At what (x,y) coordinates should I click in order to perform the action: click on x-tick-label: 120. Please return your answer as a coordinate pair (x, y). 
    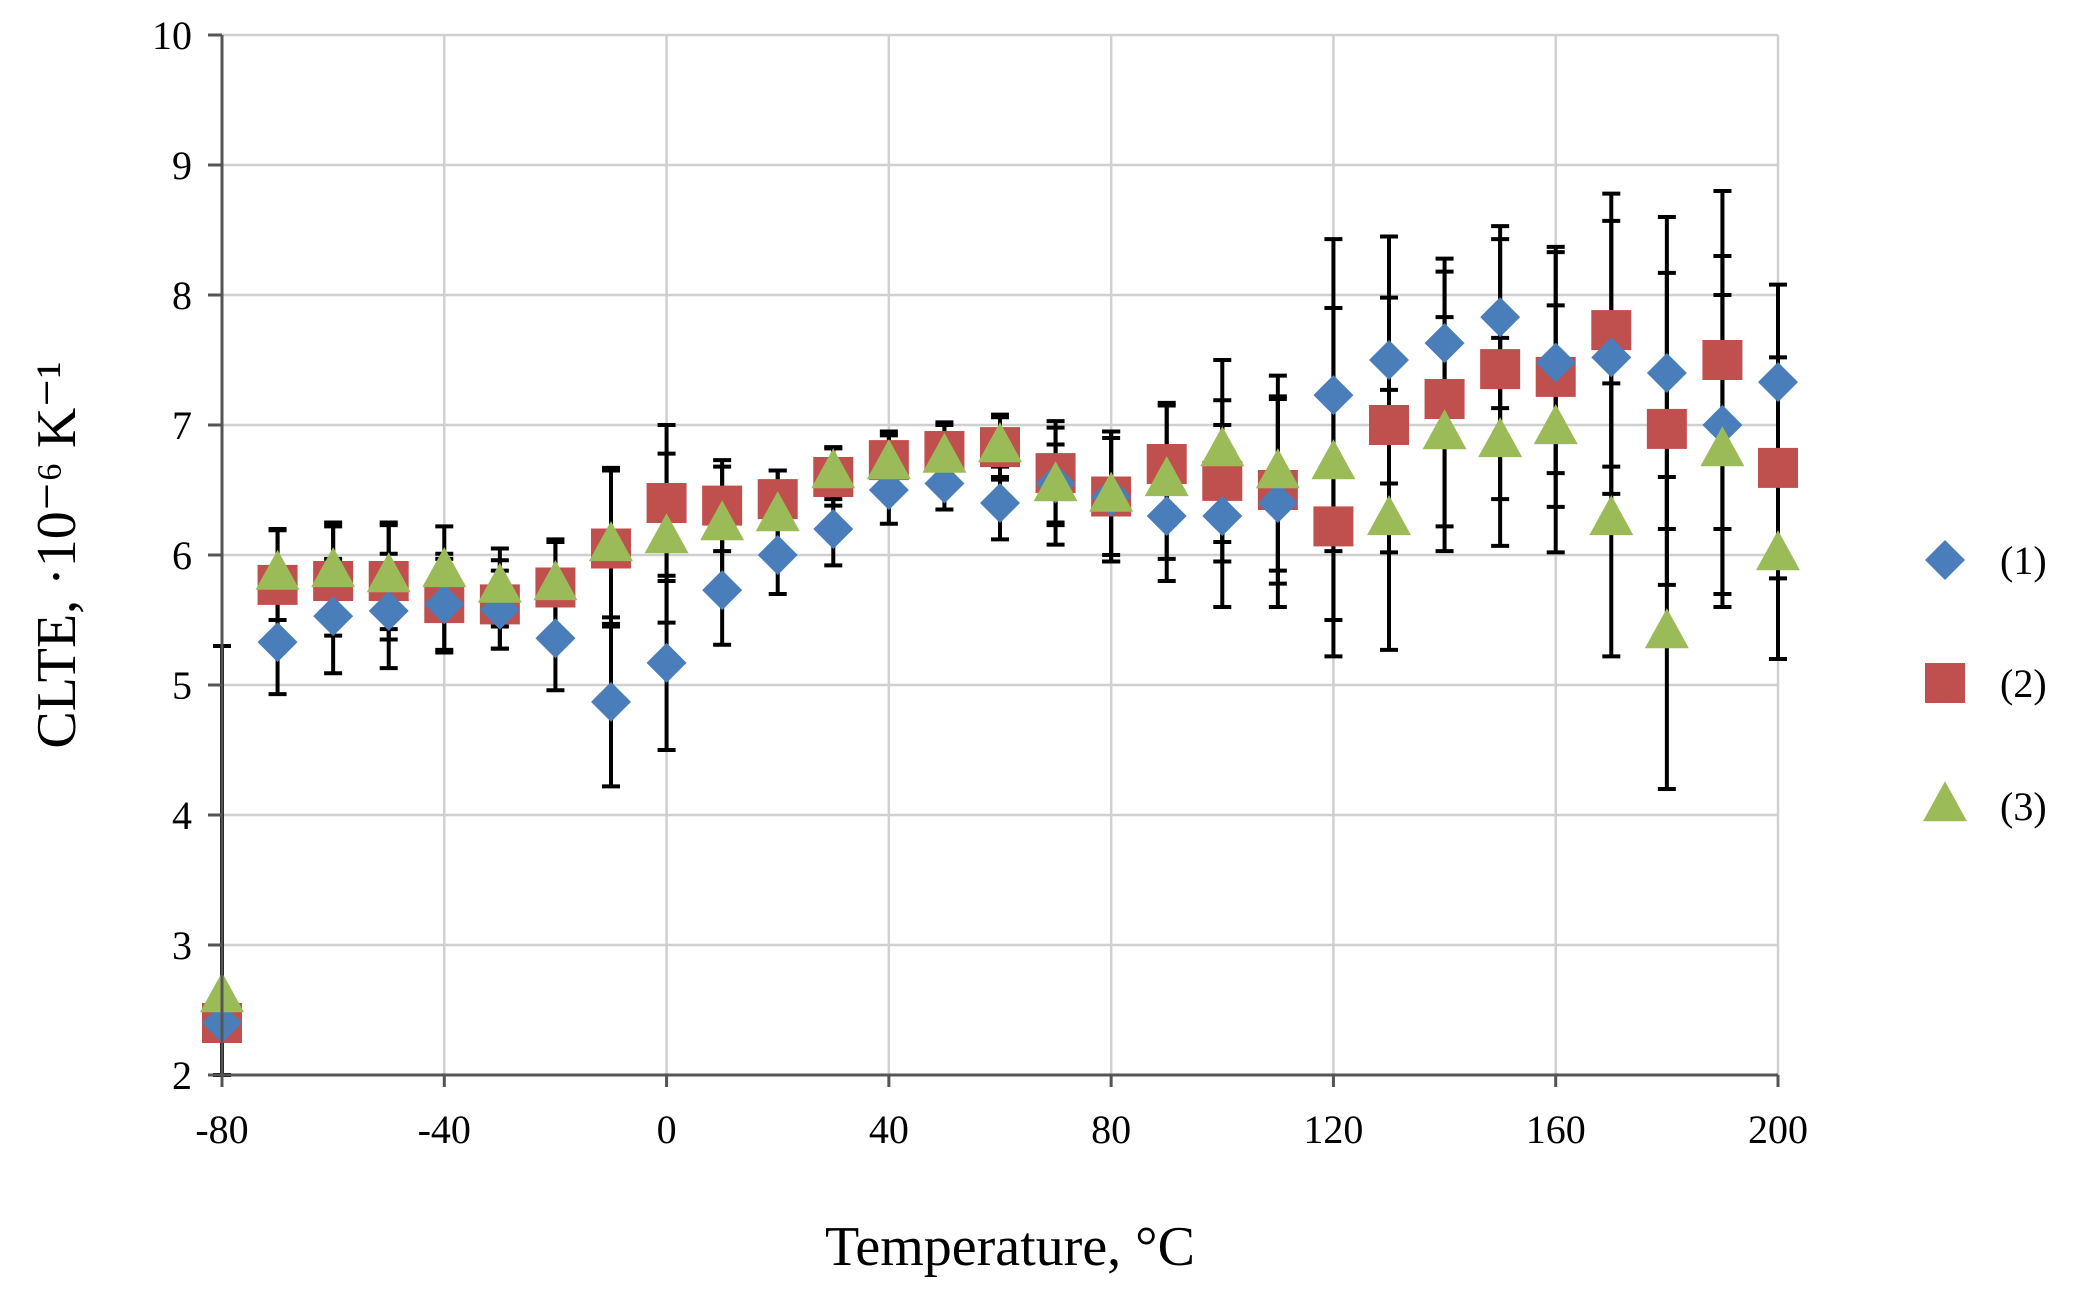
    Looking at the image, I should click on (1333, 1129).